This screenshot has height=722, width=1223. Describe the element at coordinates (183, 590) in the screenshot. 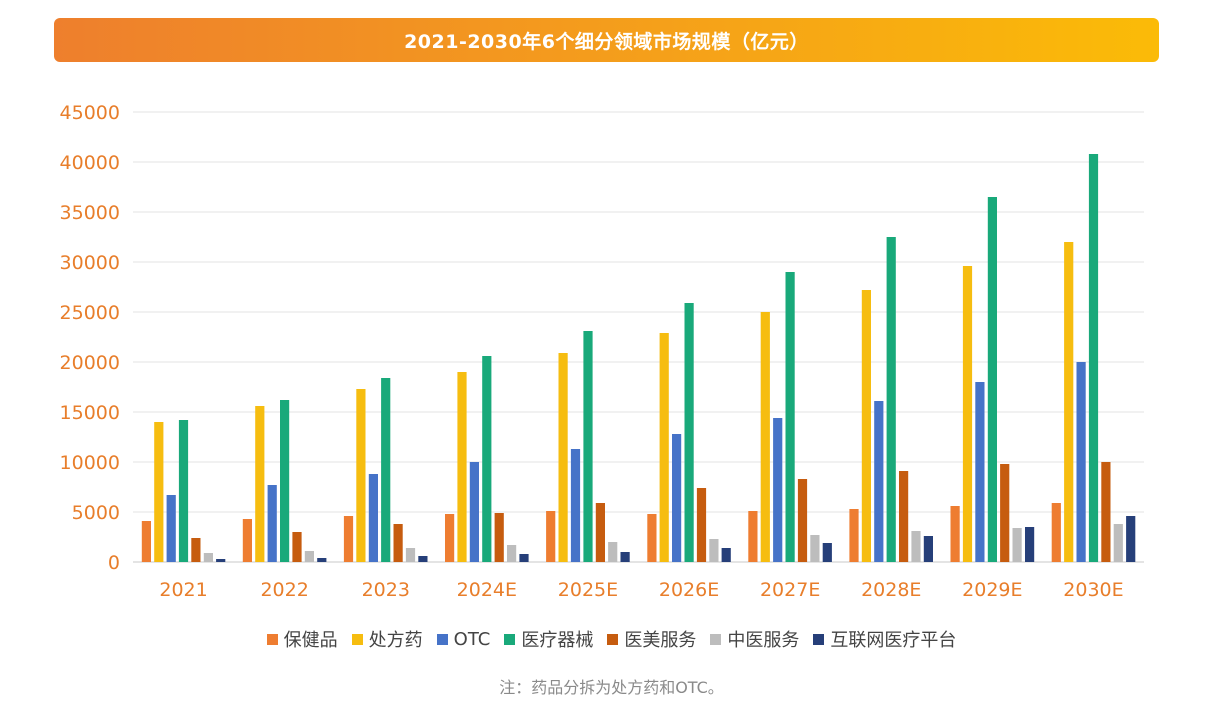

I see `x-tick-label: 2021` at that location.